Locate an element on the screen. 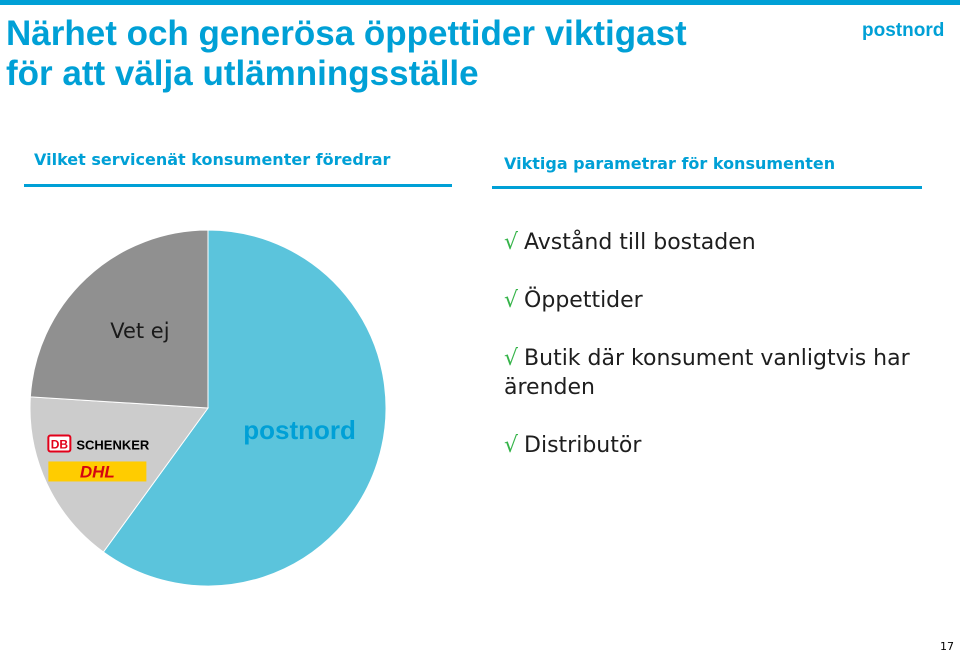 Image resolution: width=960 pixels, height=653 pixels. db-logo-box is located at coordinates (59, 443).